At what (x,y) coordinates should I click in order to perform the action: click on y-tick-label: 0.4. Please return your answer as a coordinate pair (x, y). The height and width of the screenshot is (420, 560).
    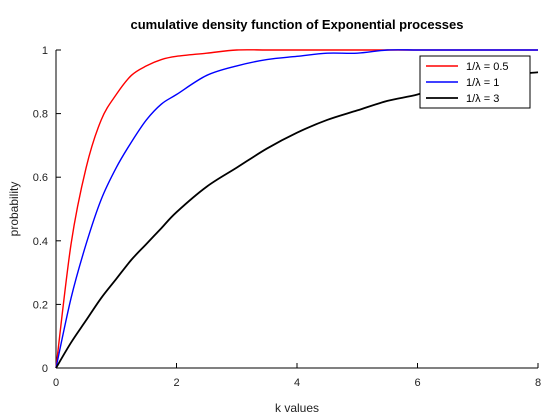
    Looking at the image, I should click on (40, 242).